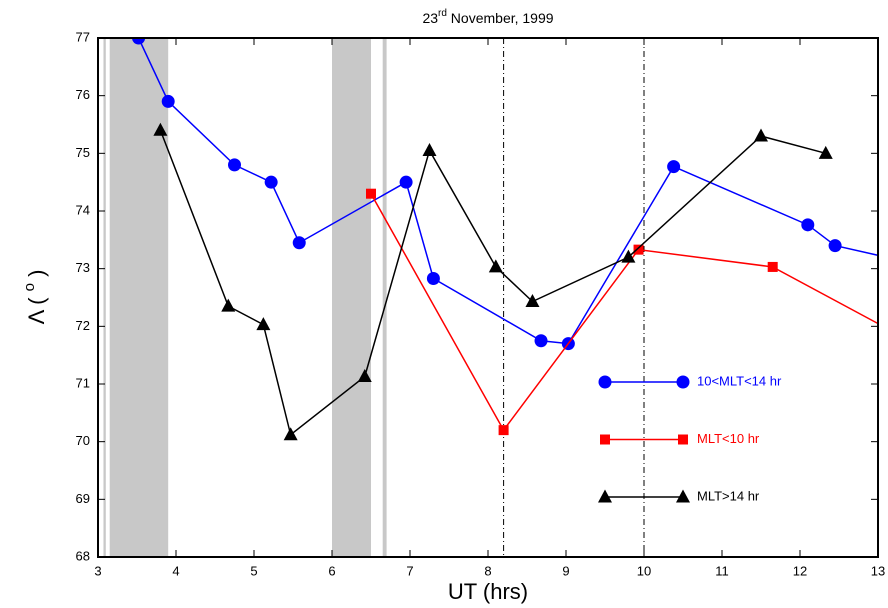  Describe the element at coordinates (83, 440) in the screenshot. I see `y-tick-label: 70` at that location.